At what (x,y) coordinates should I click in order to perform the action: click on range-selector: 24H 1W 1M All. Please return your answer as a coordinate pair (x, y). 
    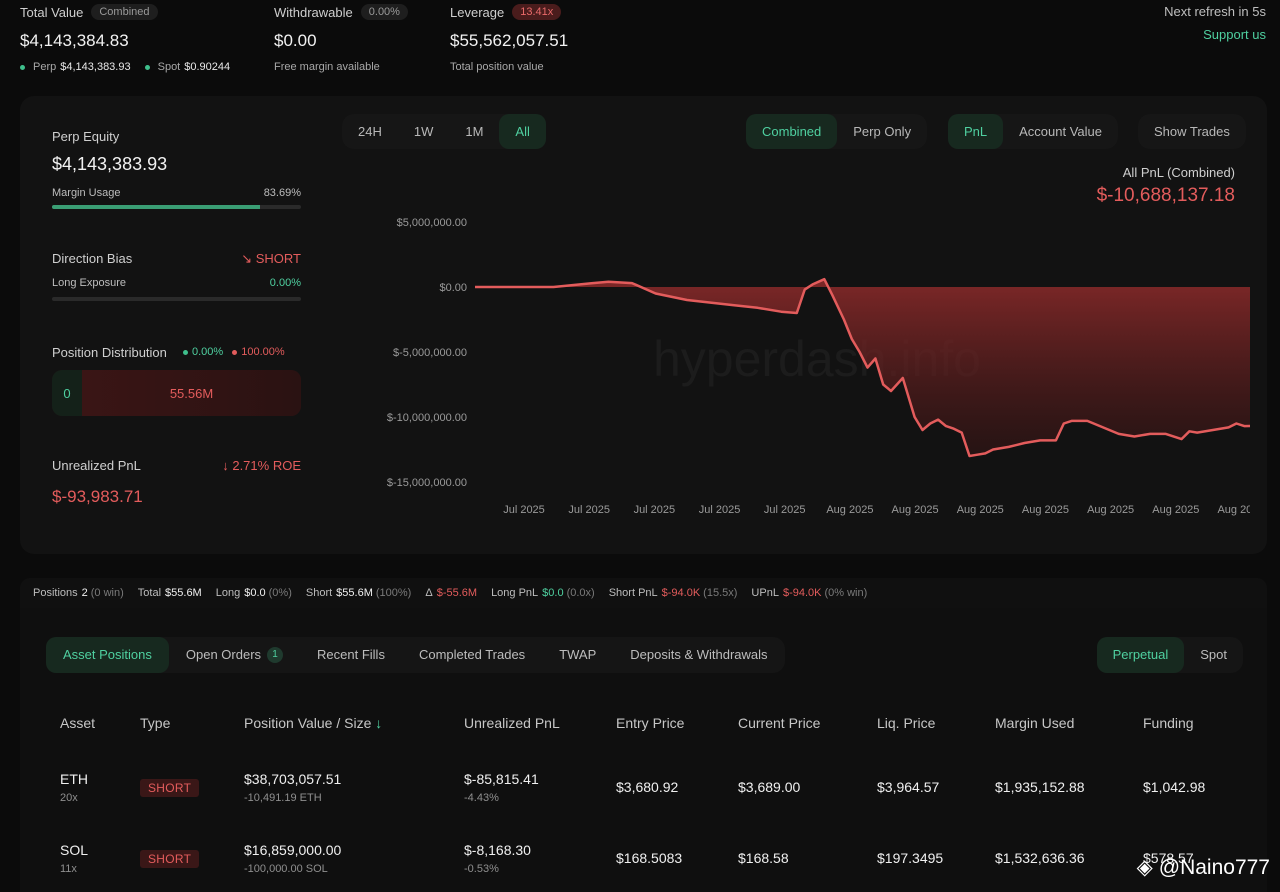
    Looking at the image, I should click on (444, 131).